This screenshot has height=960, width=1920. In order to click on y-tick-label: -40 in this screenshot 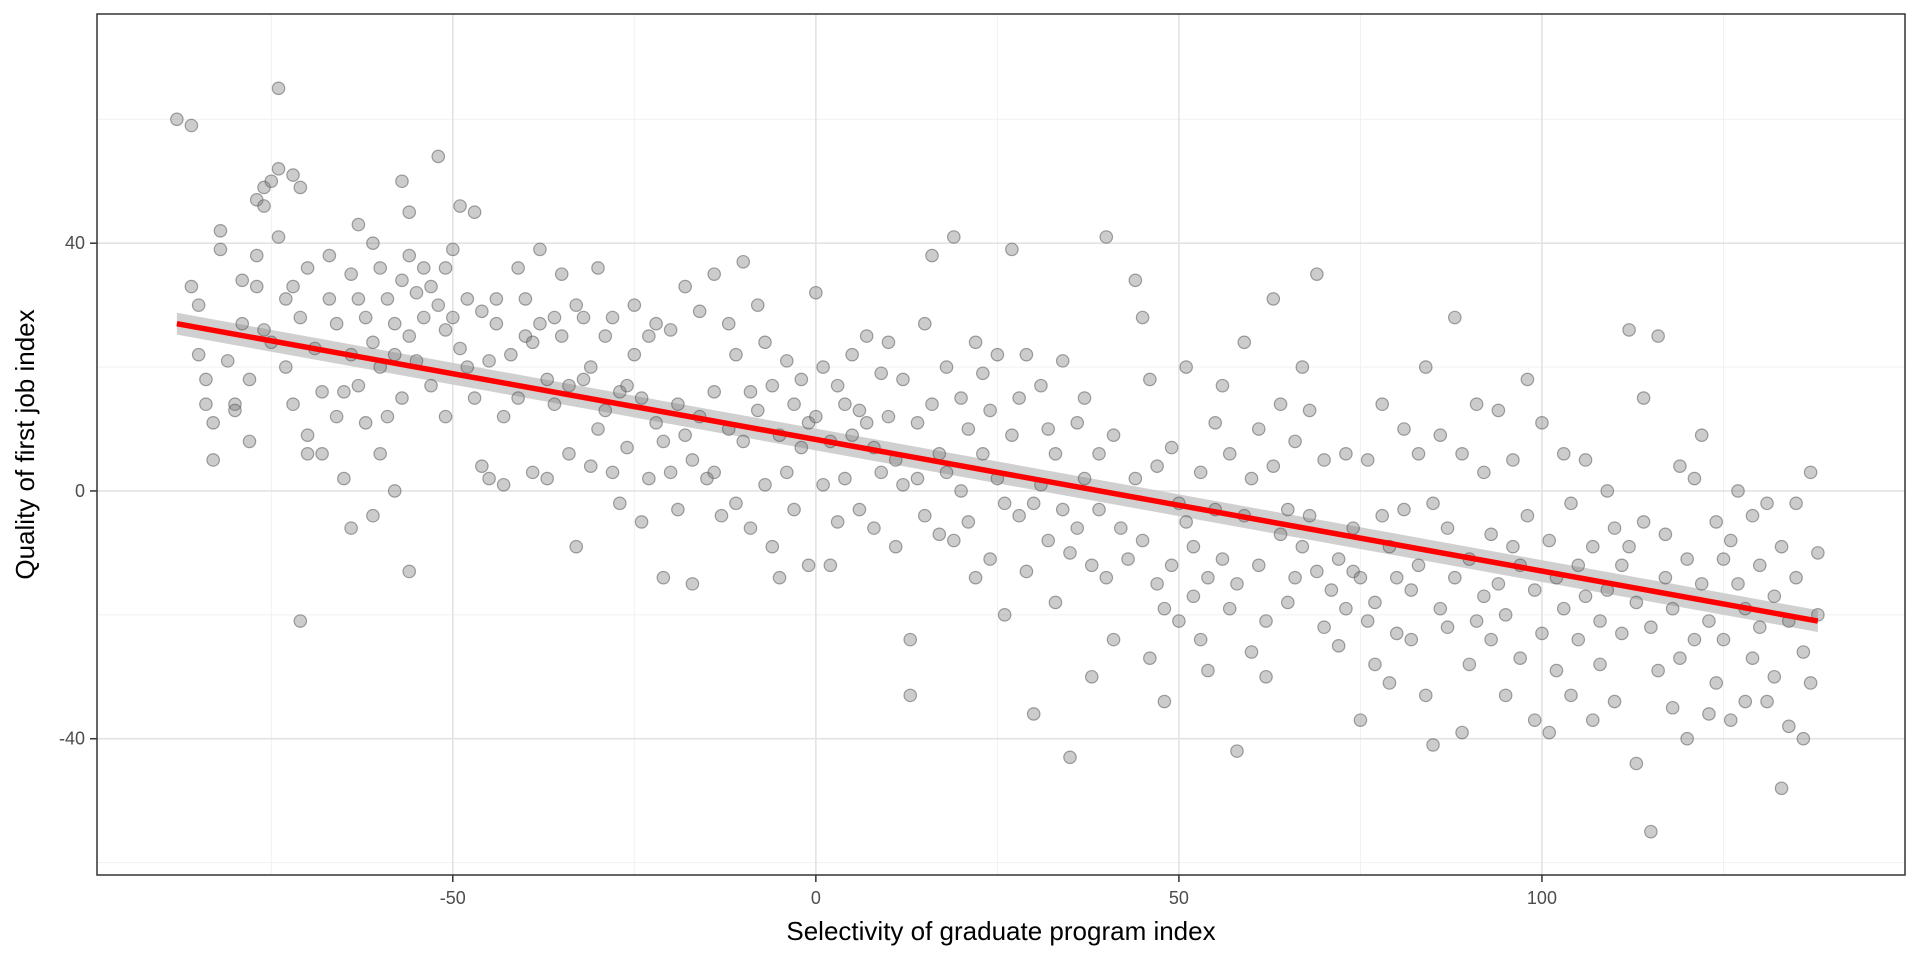, I will do `click(72, 739)`.